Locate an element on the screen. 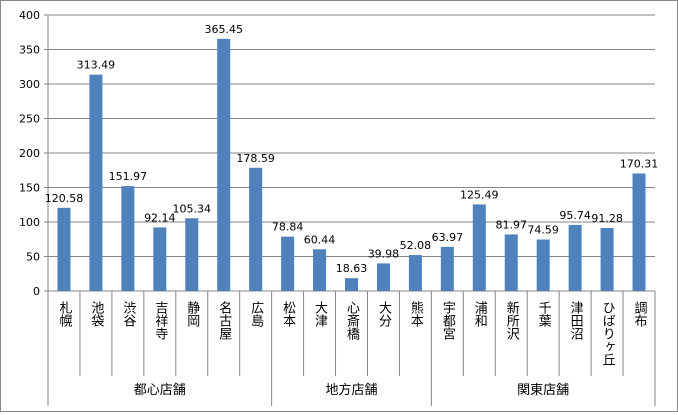 Image resolution: width=678 pixels, height=415 pixels. category-label: 大分 is located at coordinates (384, 314).